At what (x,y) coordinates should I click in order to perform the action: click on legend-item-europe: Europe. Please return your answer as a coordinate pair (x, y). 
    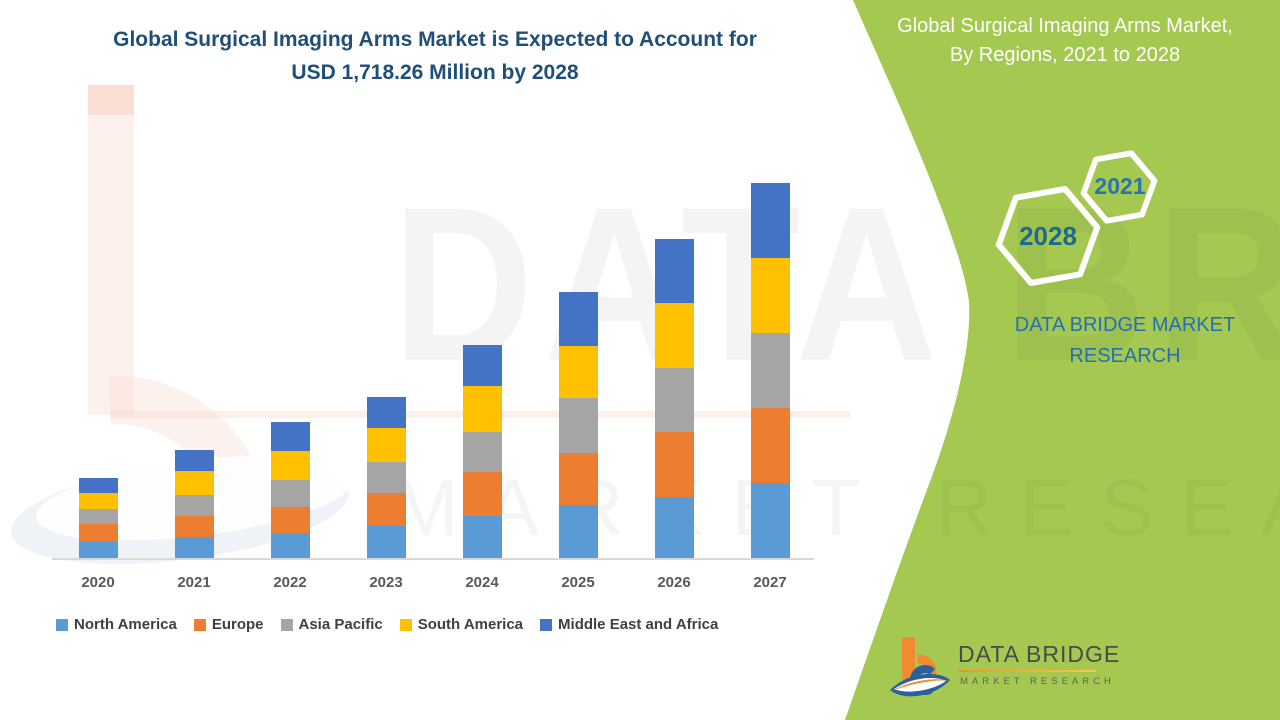
    Looking at the image, I should click on (228, 624).